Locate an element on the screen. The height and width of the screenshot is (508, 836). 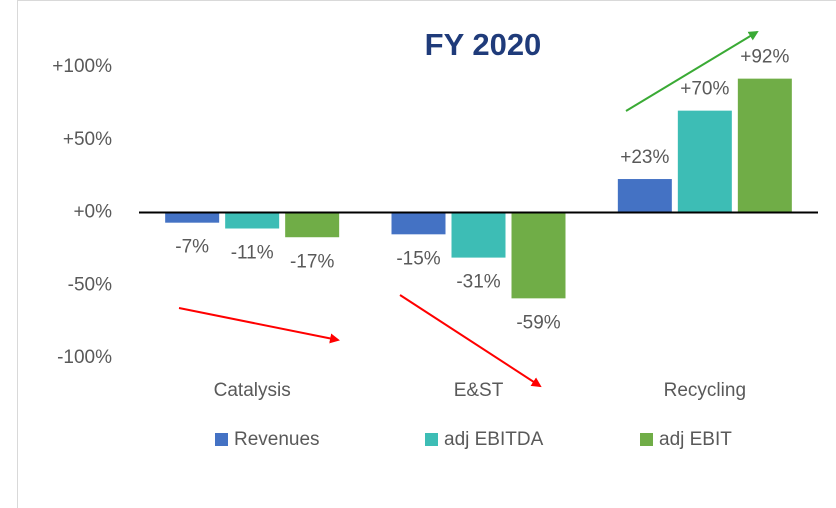
y-tick-label: -100% is located at coordinates (84, 357).